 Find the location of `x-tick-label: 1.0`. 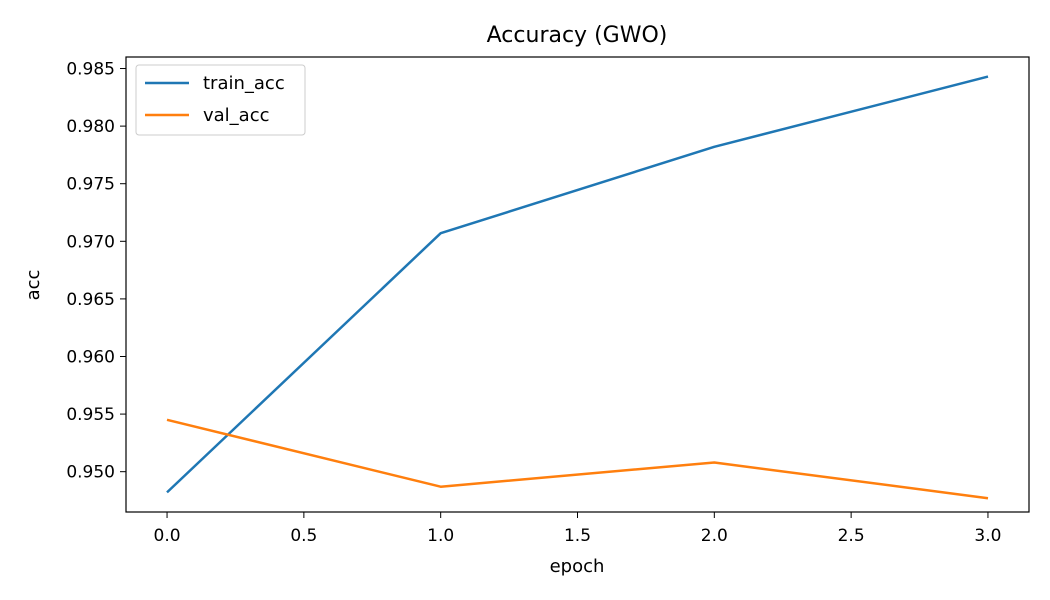

x-tick-label: 1.0 is located at coordinates (440, 536).